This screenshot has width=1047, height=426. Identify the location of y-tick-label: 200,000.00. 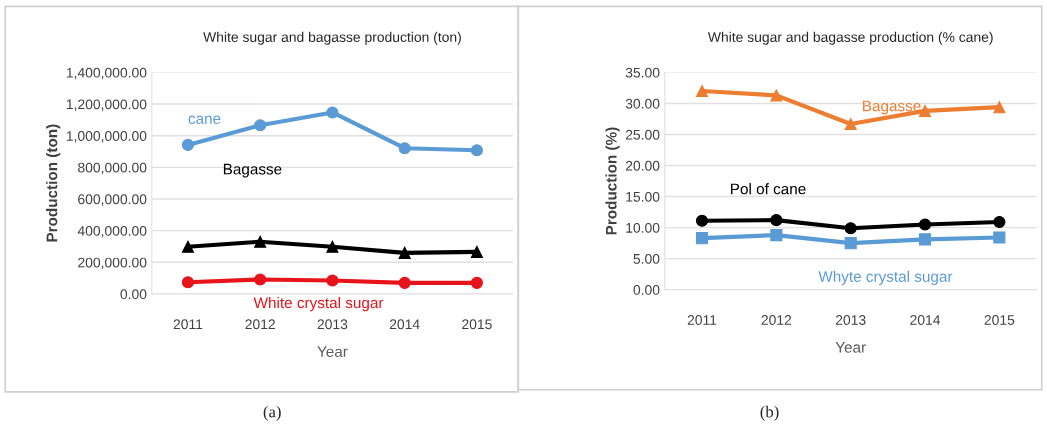
(112, 263).